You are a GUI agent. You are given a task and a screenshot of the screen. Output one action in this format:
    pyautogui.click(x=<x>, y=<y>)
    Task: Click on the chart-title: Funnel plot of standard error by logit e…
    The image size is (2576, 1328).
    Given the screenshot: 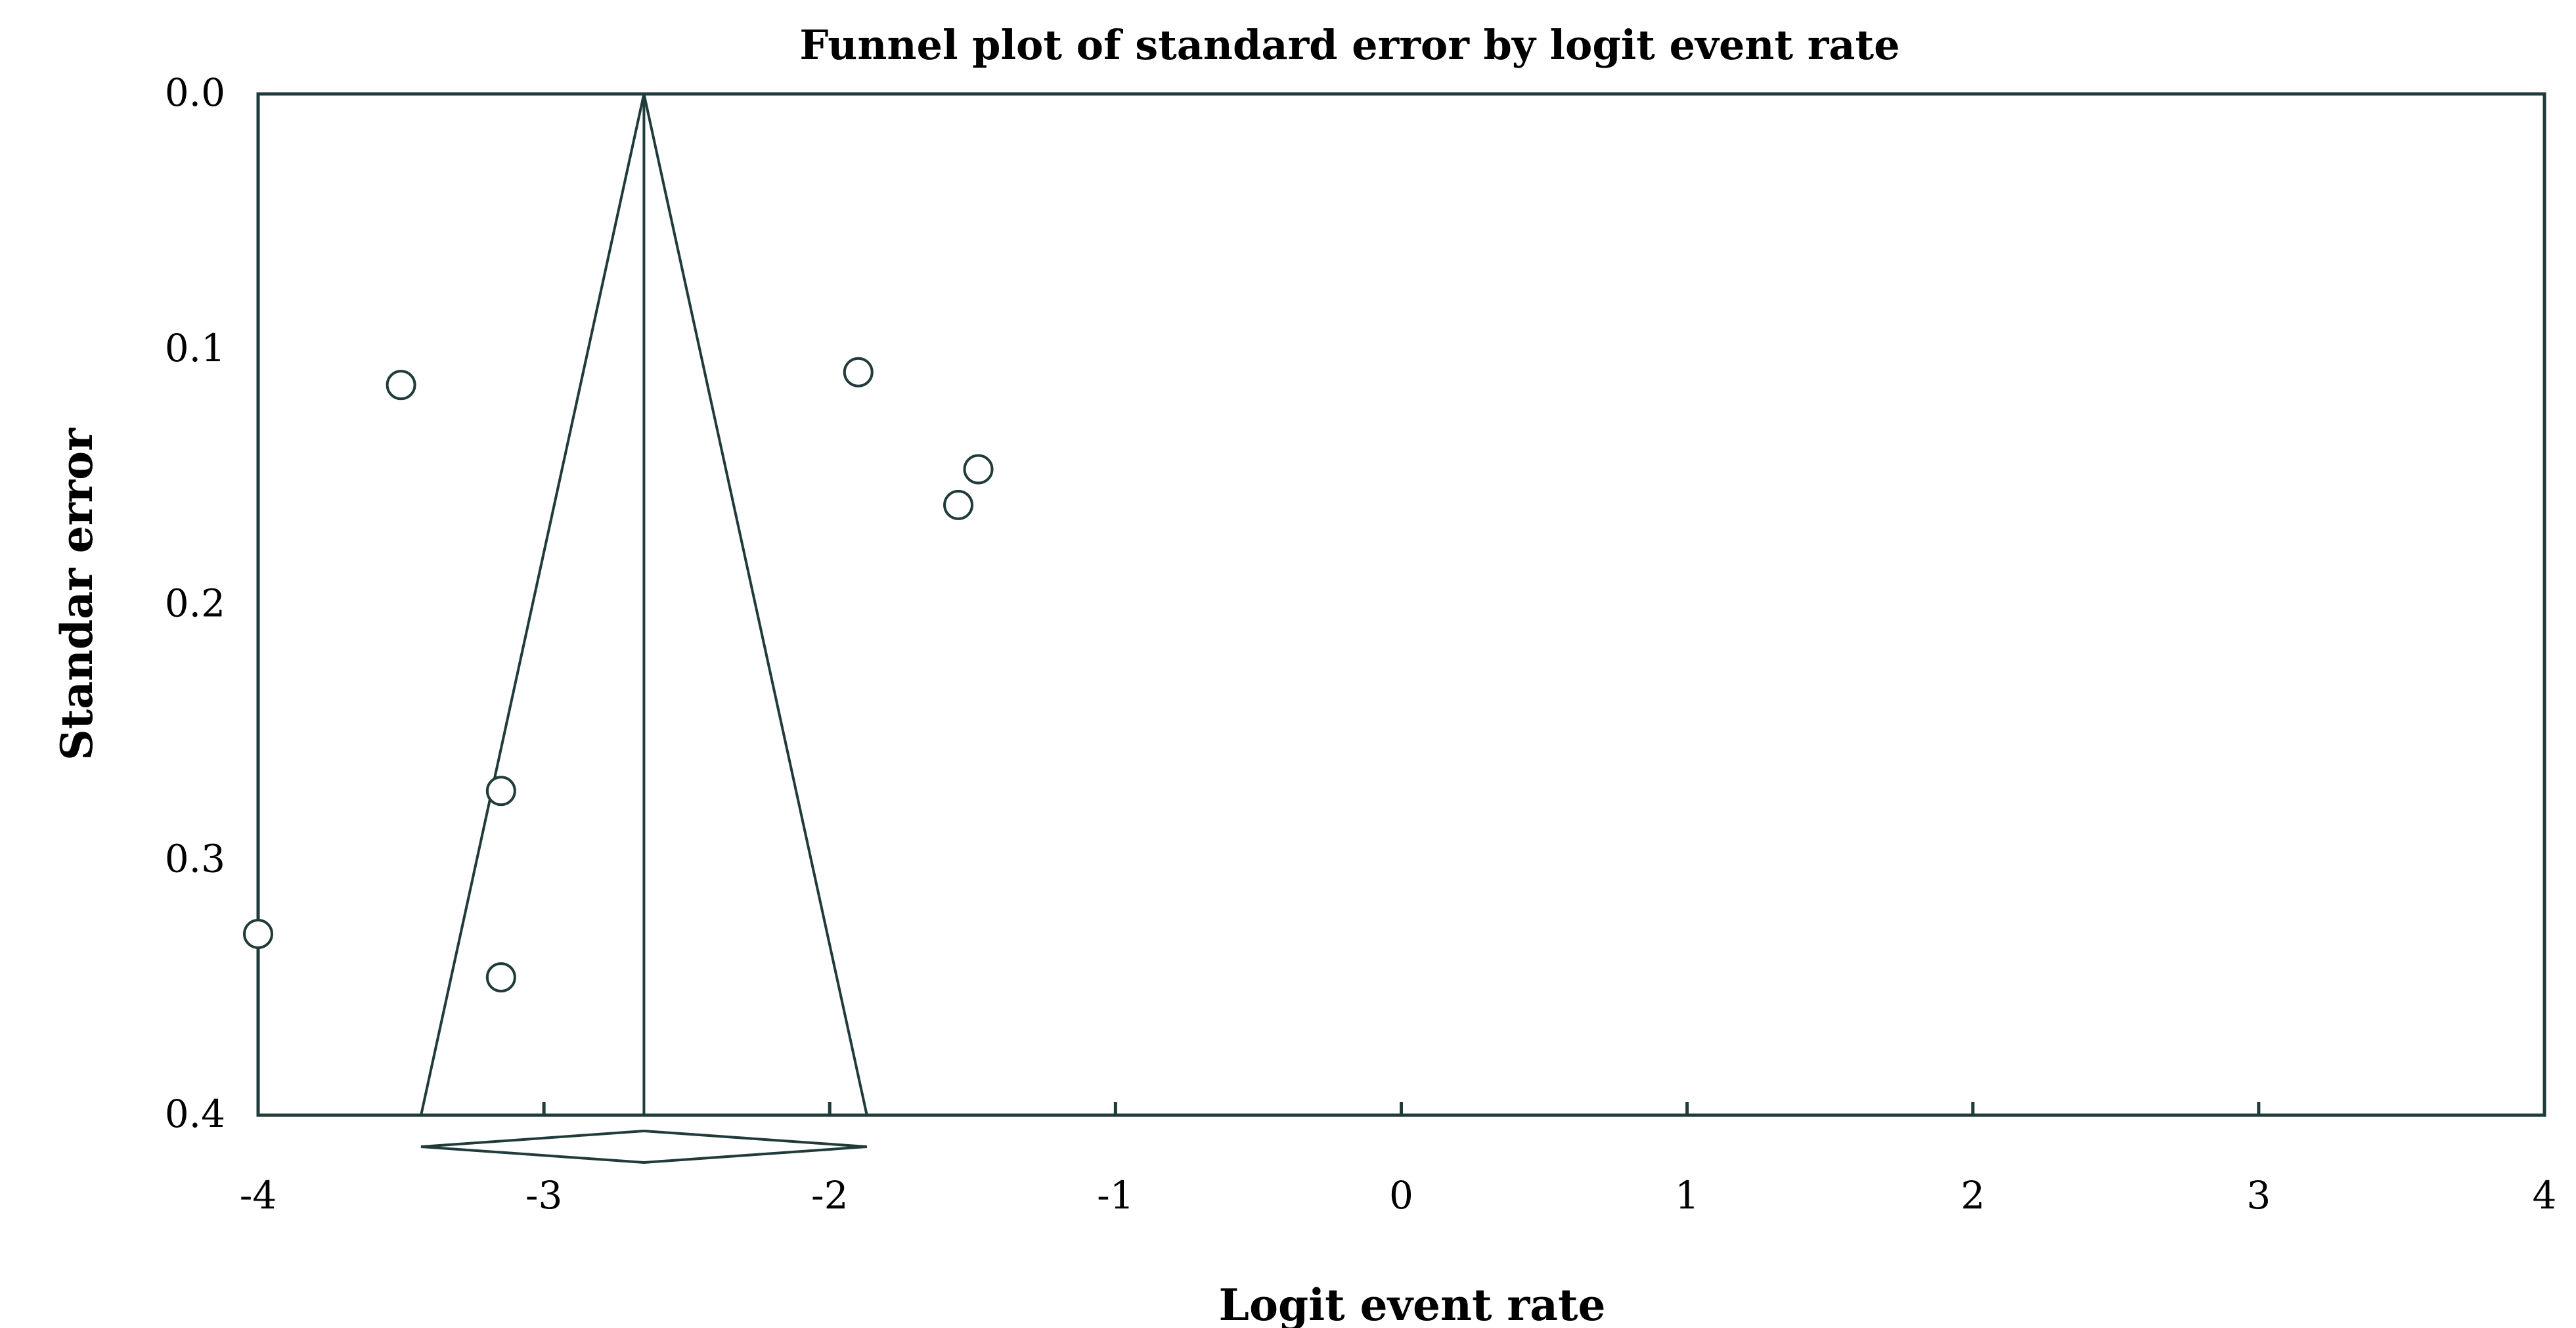 What is the action you would take?
    pyautogui.click(x=1349, y=45)
    